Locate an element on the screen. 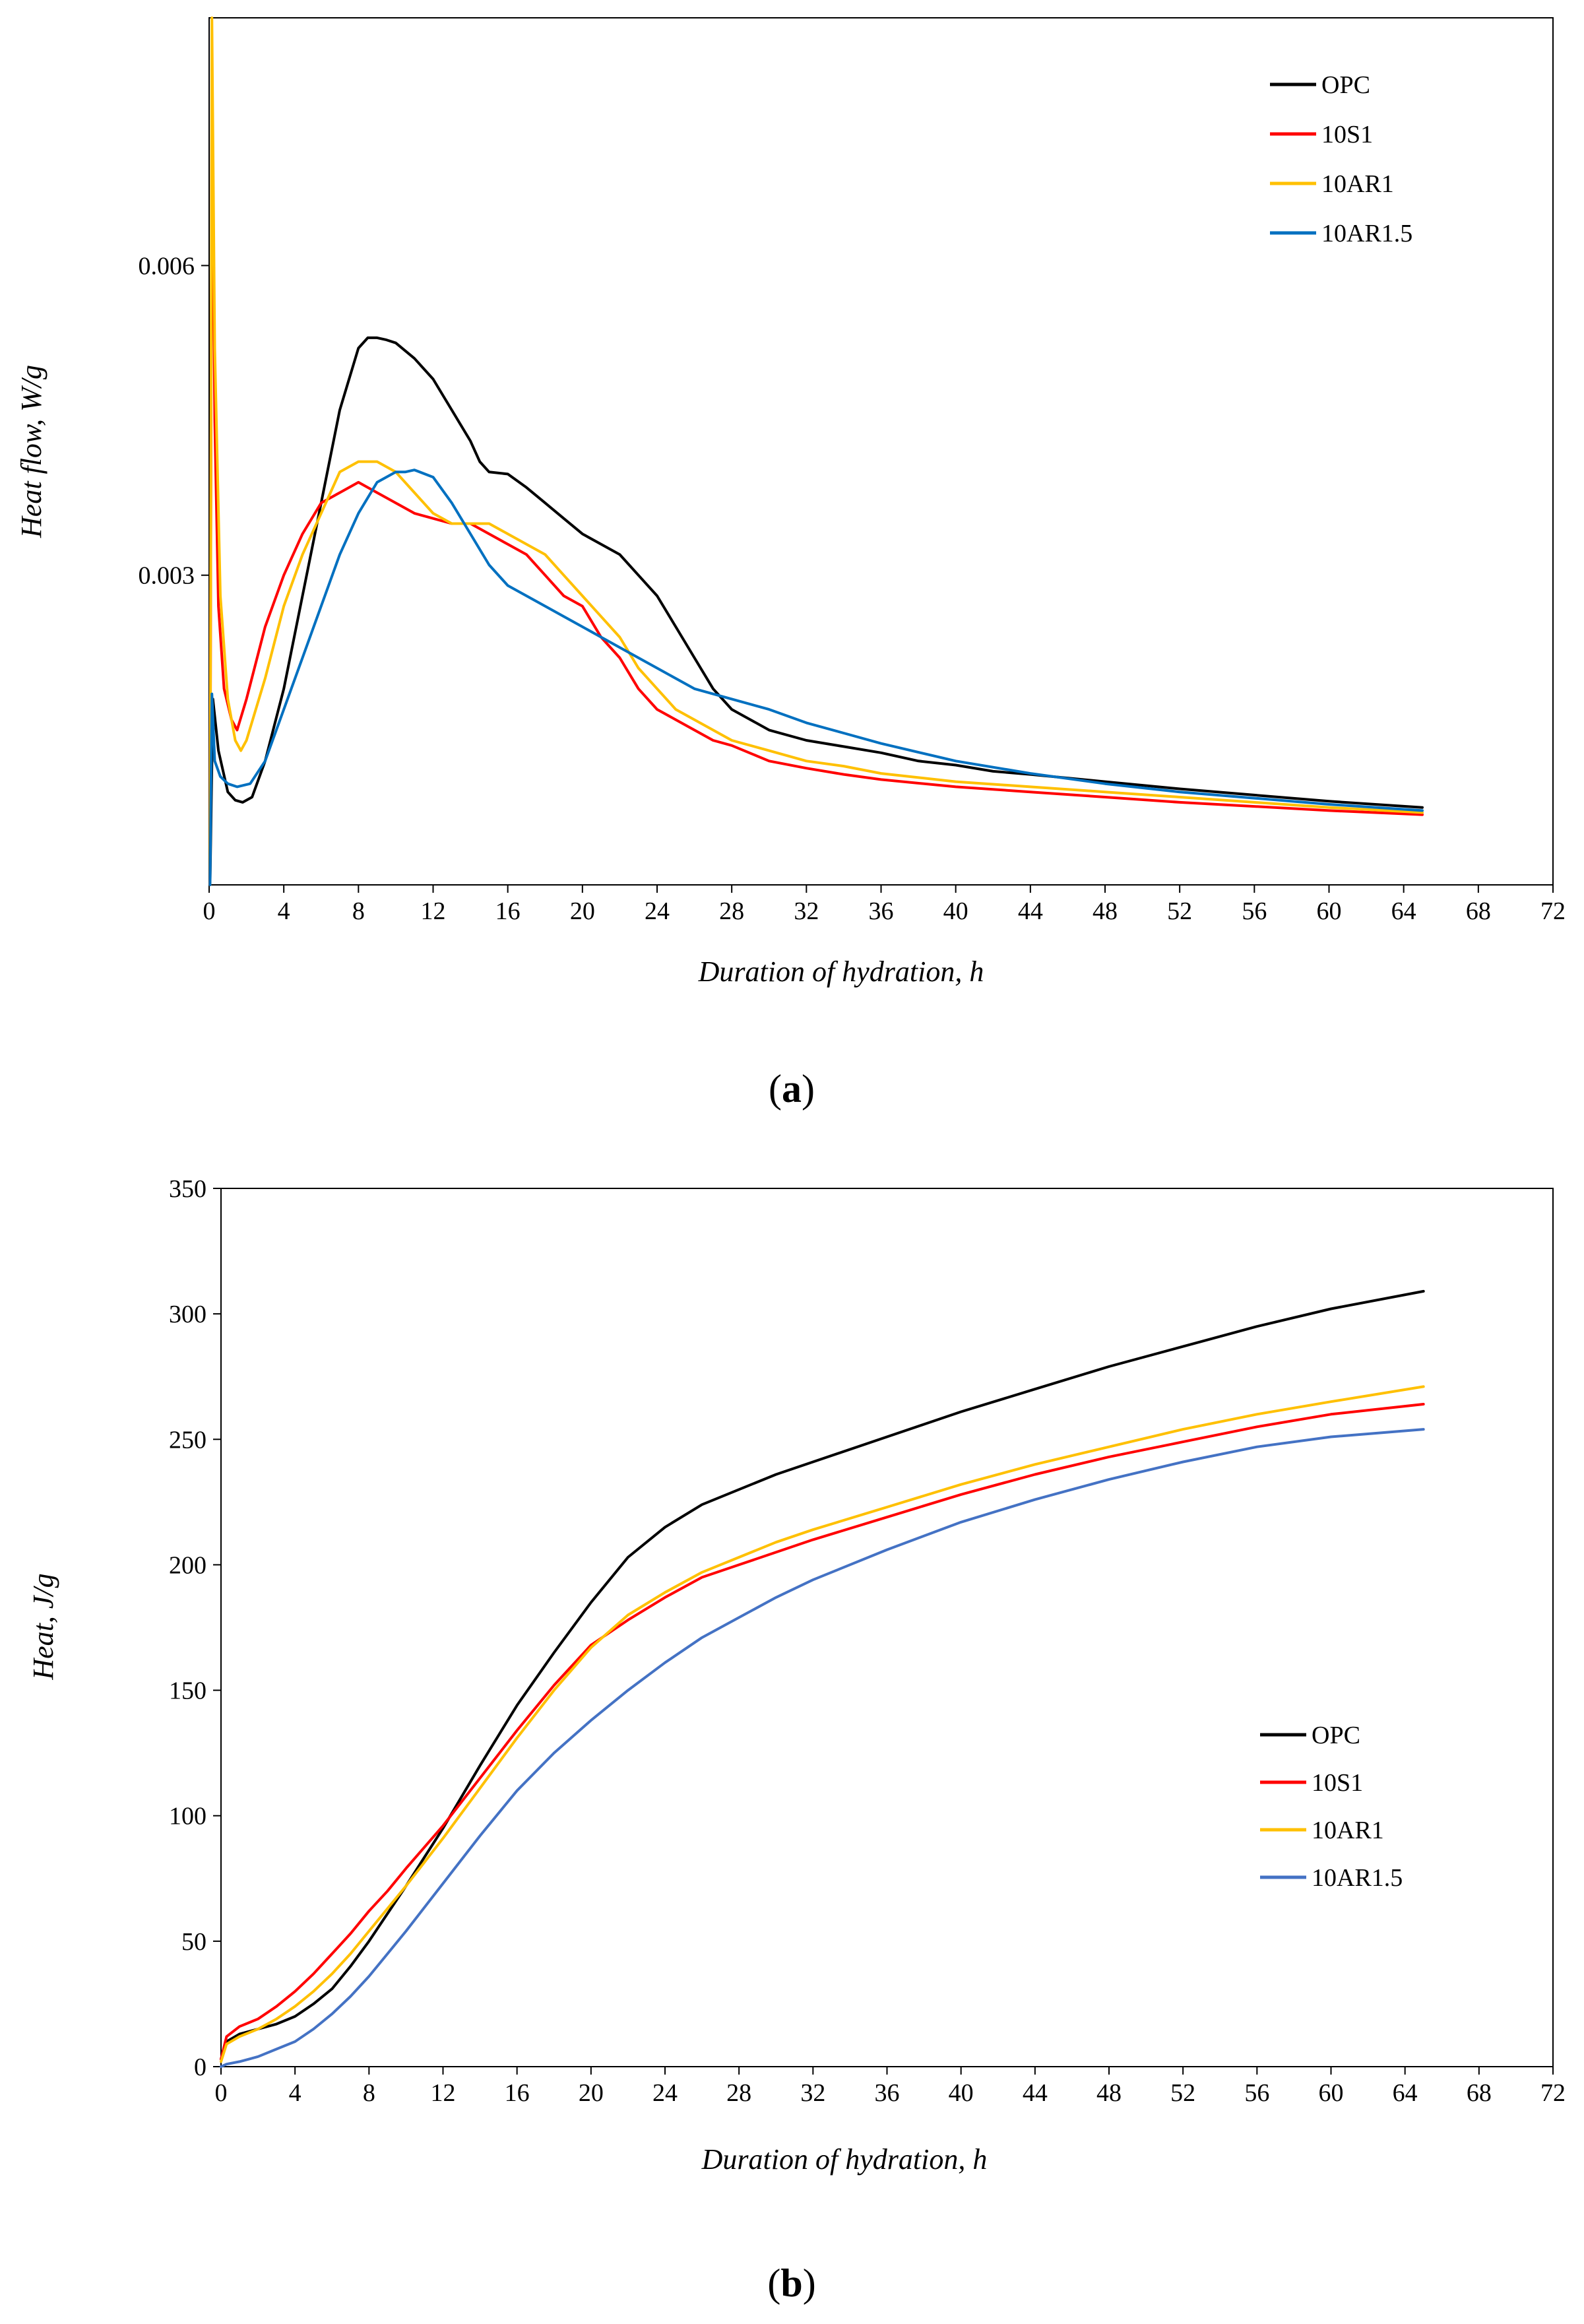 The image size is (1584, 2324). x-axis-ticks-b: 0 4 8 12 16 20 24 28 32 36 40 44 48 52 56 60 64 68 72 is located at coordinates (890, 2087).